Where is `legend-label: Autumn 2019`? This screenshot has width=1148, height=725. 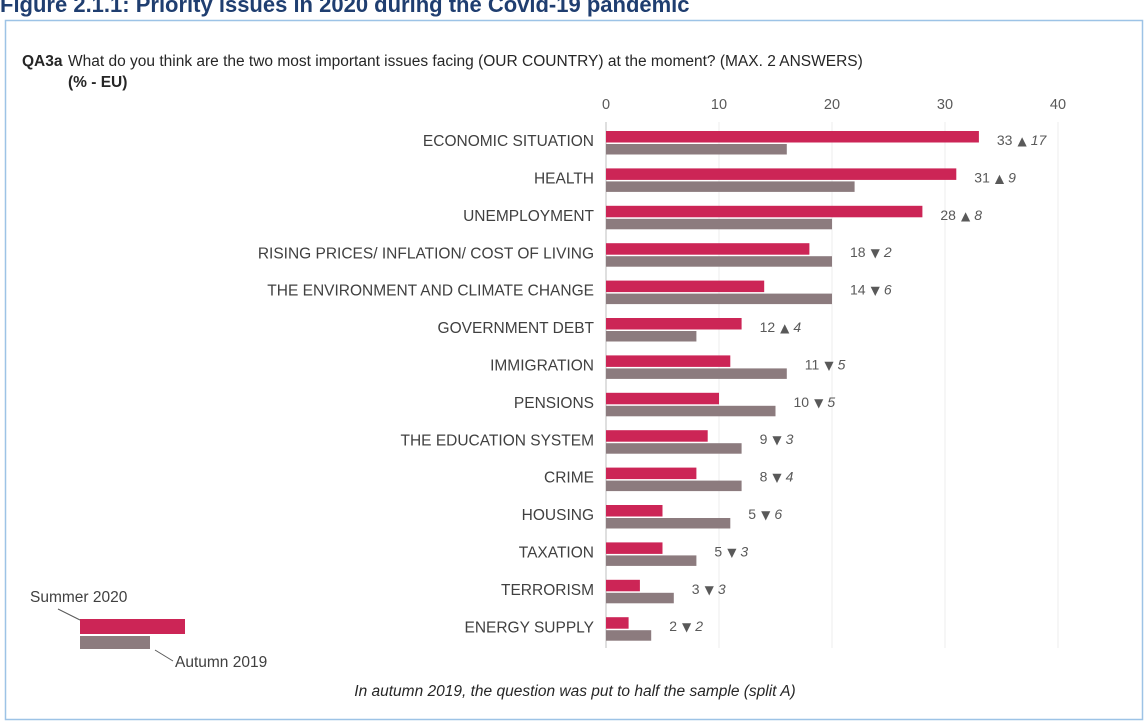
legend-label: Autumn 2019 is located at coordinates (221, 662).